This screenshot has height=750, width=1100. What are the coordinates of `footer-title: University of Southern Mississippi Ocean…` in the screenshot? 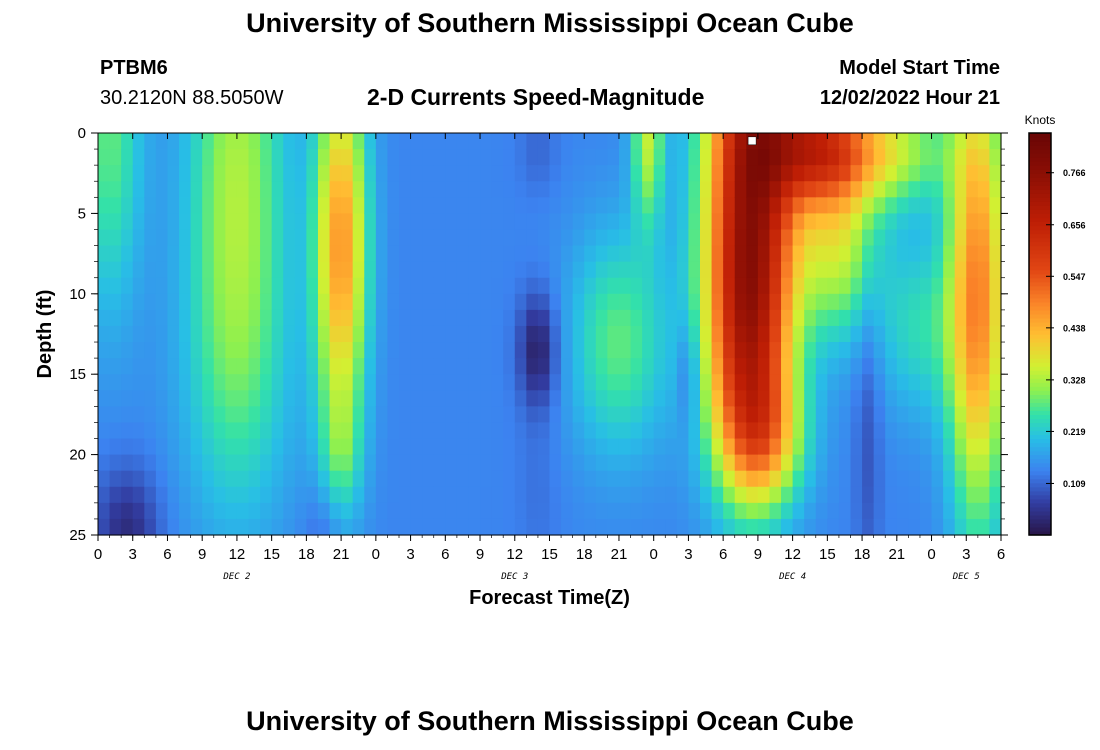 It's located at (550, 721).